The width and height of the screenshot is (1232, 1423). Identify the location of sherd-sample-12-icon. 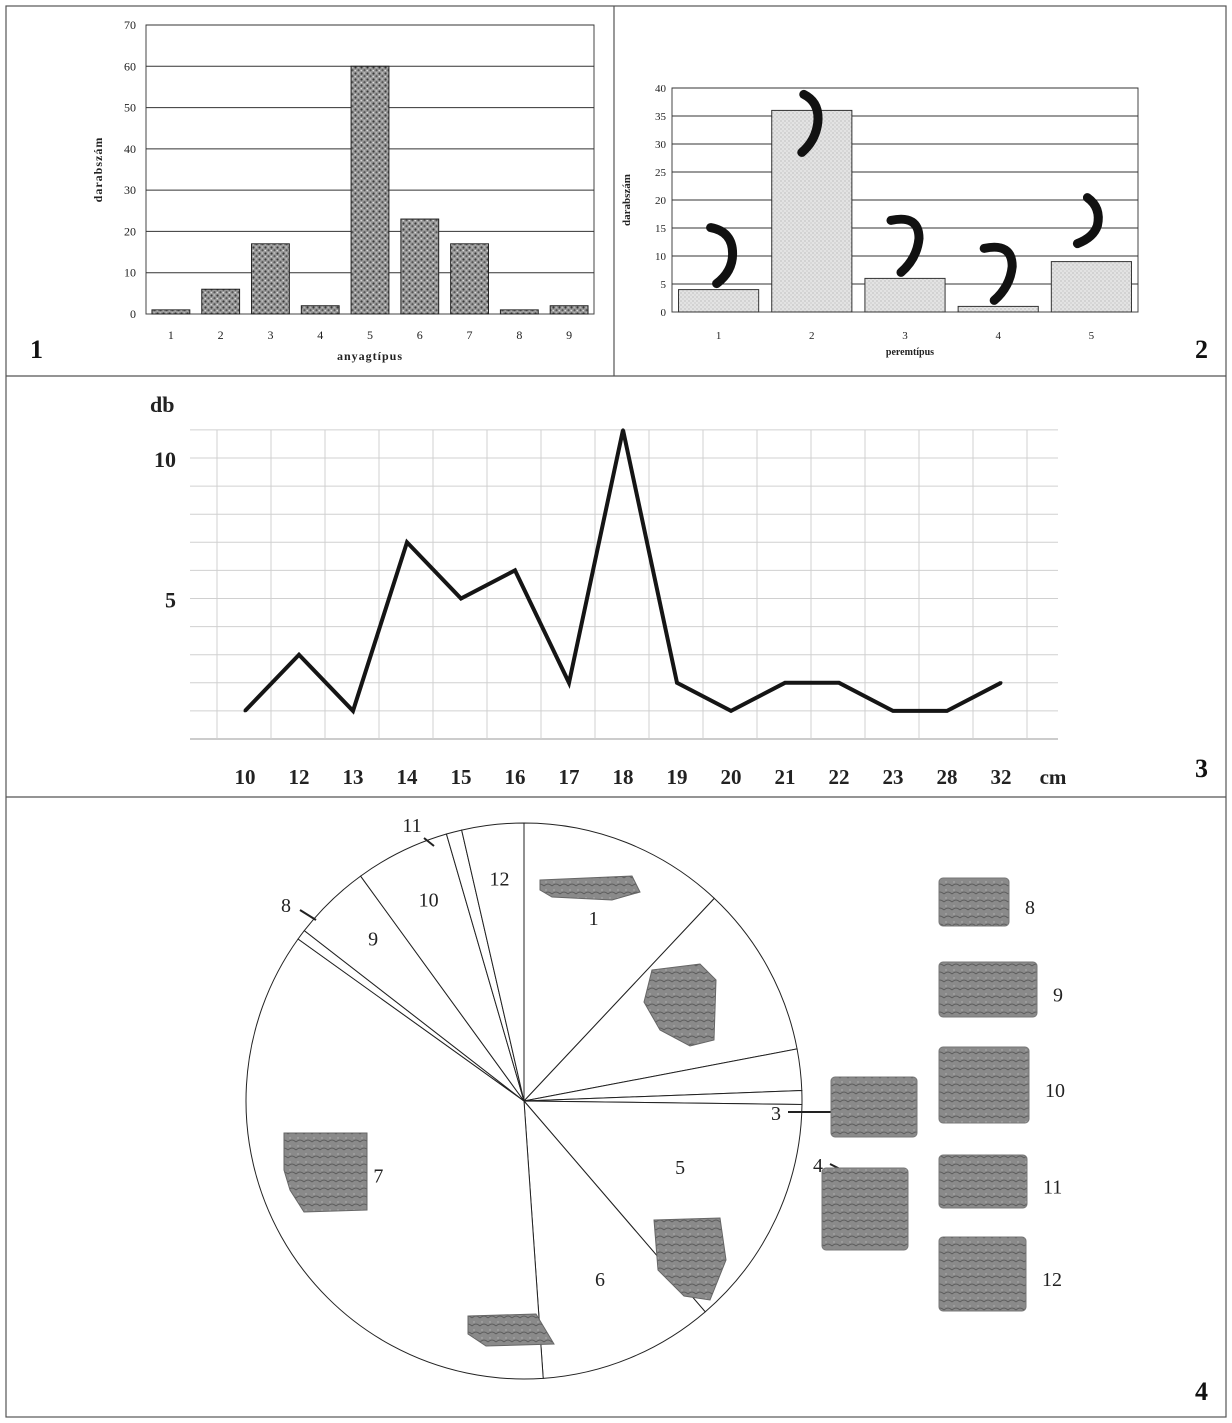
(982, 1274).